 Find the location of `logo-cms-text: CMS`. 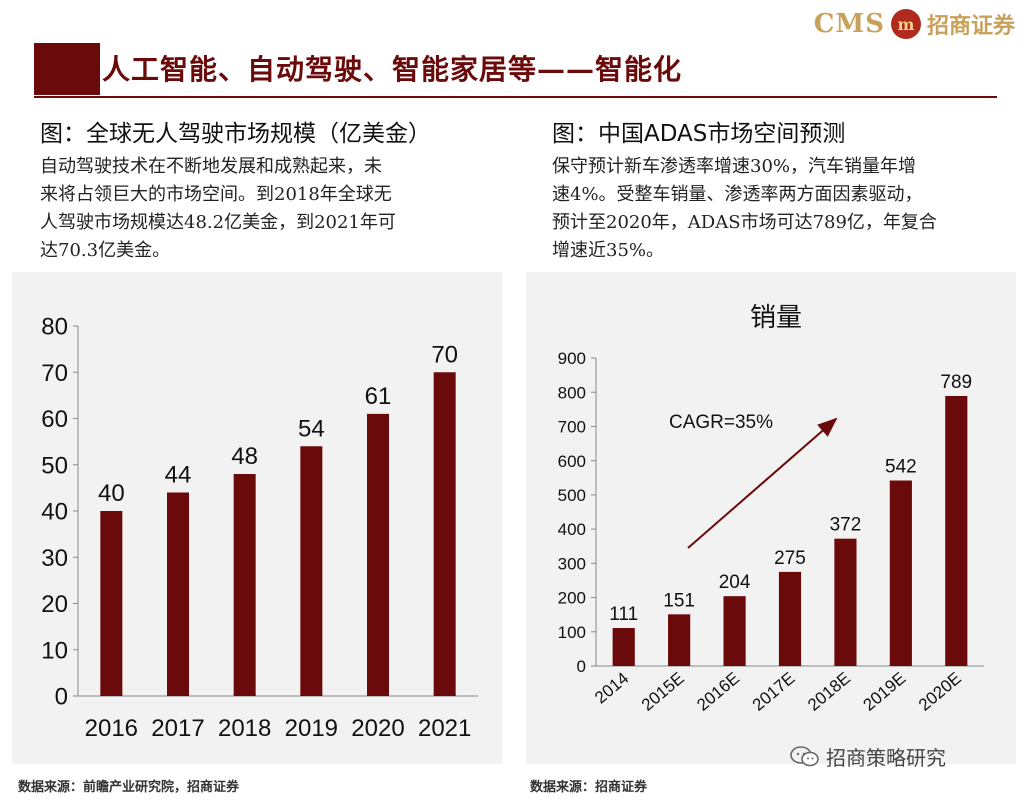

logo-cms-text: CMS is located at coordinates (849, 24).